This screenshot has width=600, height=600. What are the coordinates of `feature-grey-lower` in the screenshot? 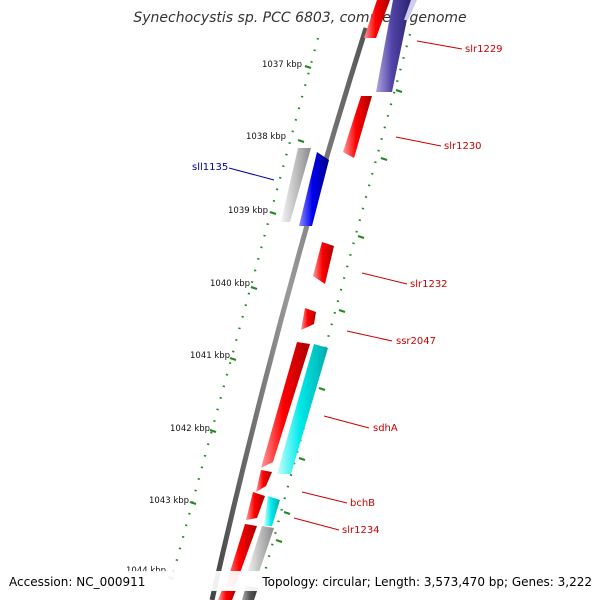 It's located at (260, 551).